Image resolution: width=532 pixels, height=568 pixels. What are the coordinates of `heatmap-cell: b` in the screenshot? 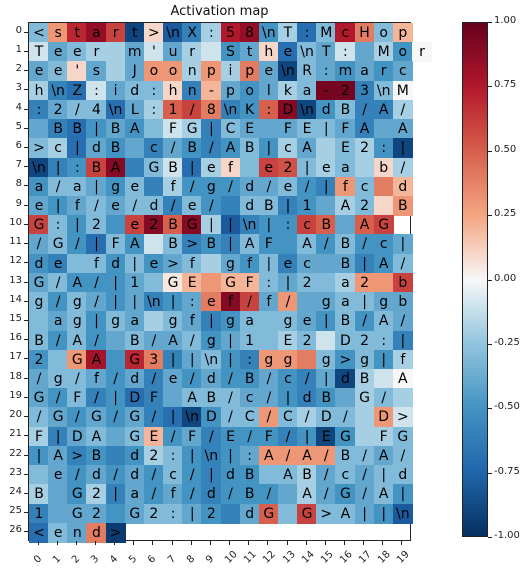 It's located at (402, 282).